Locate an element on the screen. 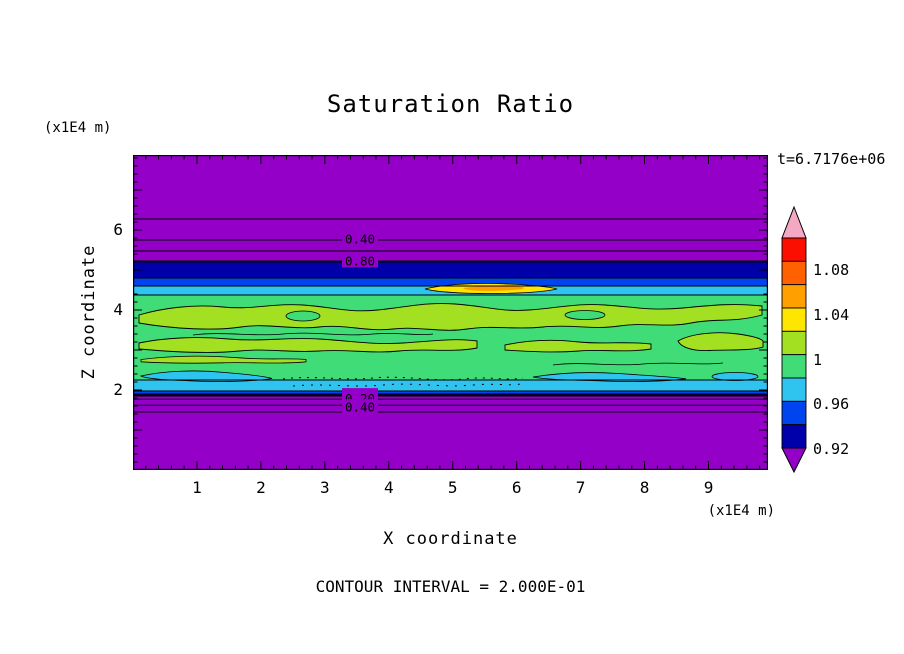 This screenshot has width=904, height=654. colorbar-tick-label: 0.96 is located at coordinates (831, 404).